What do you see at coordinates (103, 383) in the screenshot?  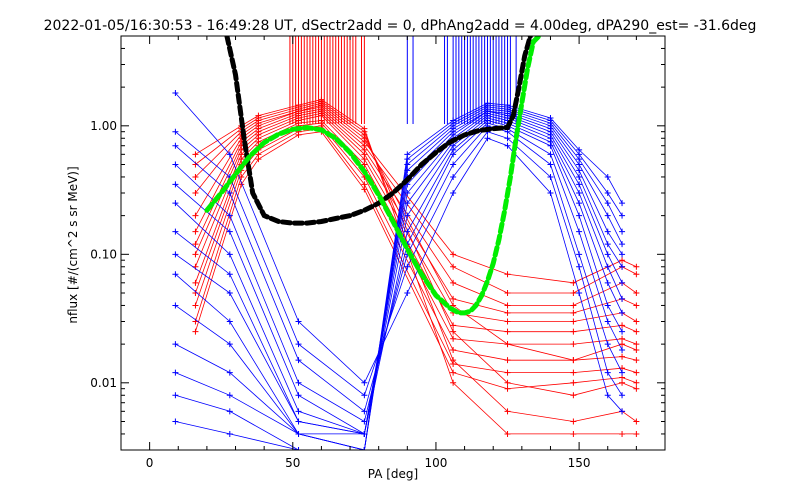 I see `y-tick-label: 0.01` at bounding box center [103, 383].